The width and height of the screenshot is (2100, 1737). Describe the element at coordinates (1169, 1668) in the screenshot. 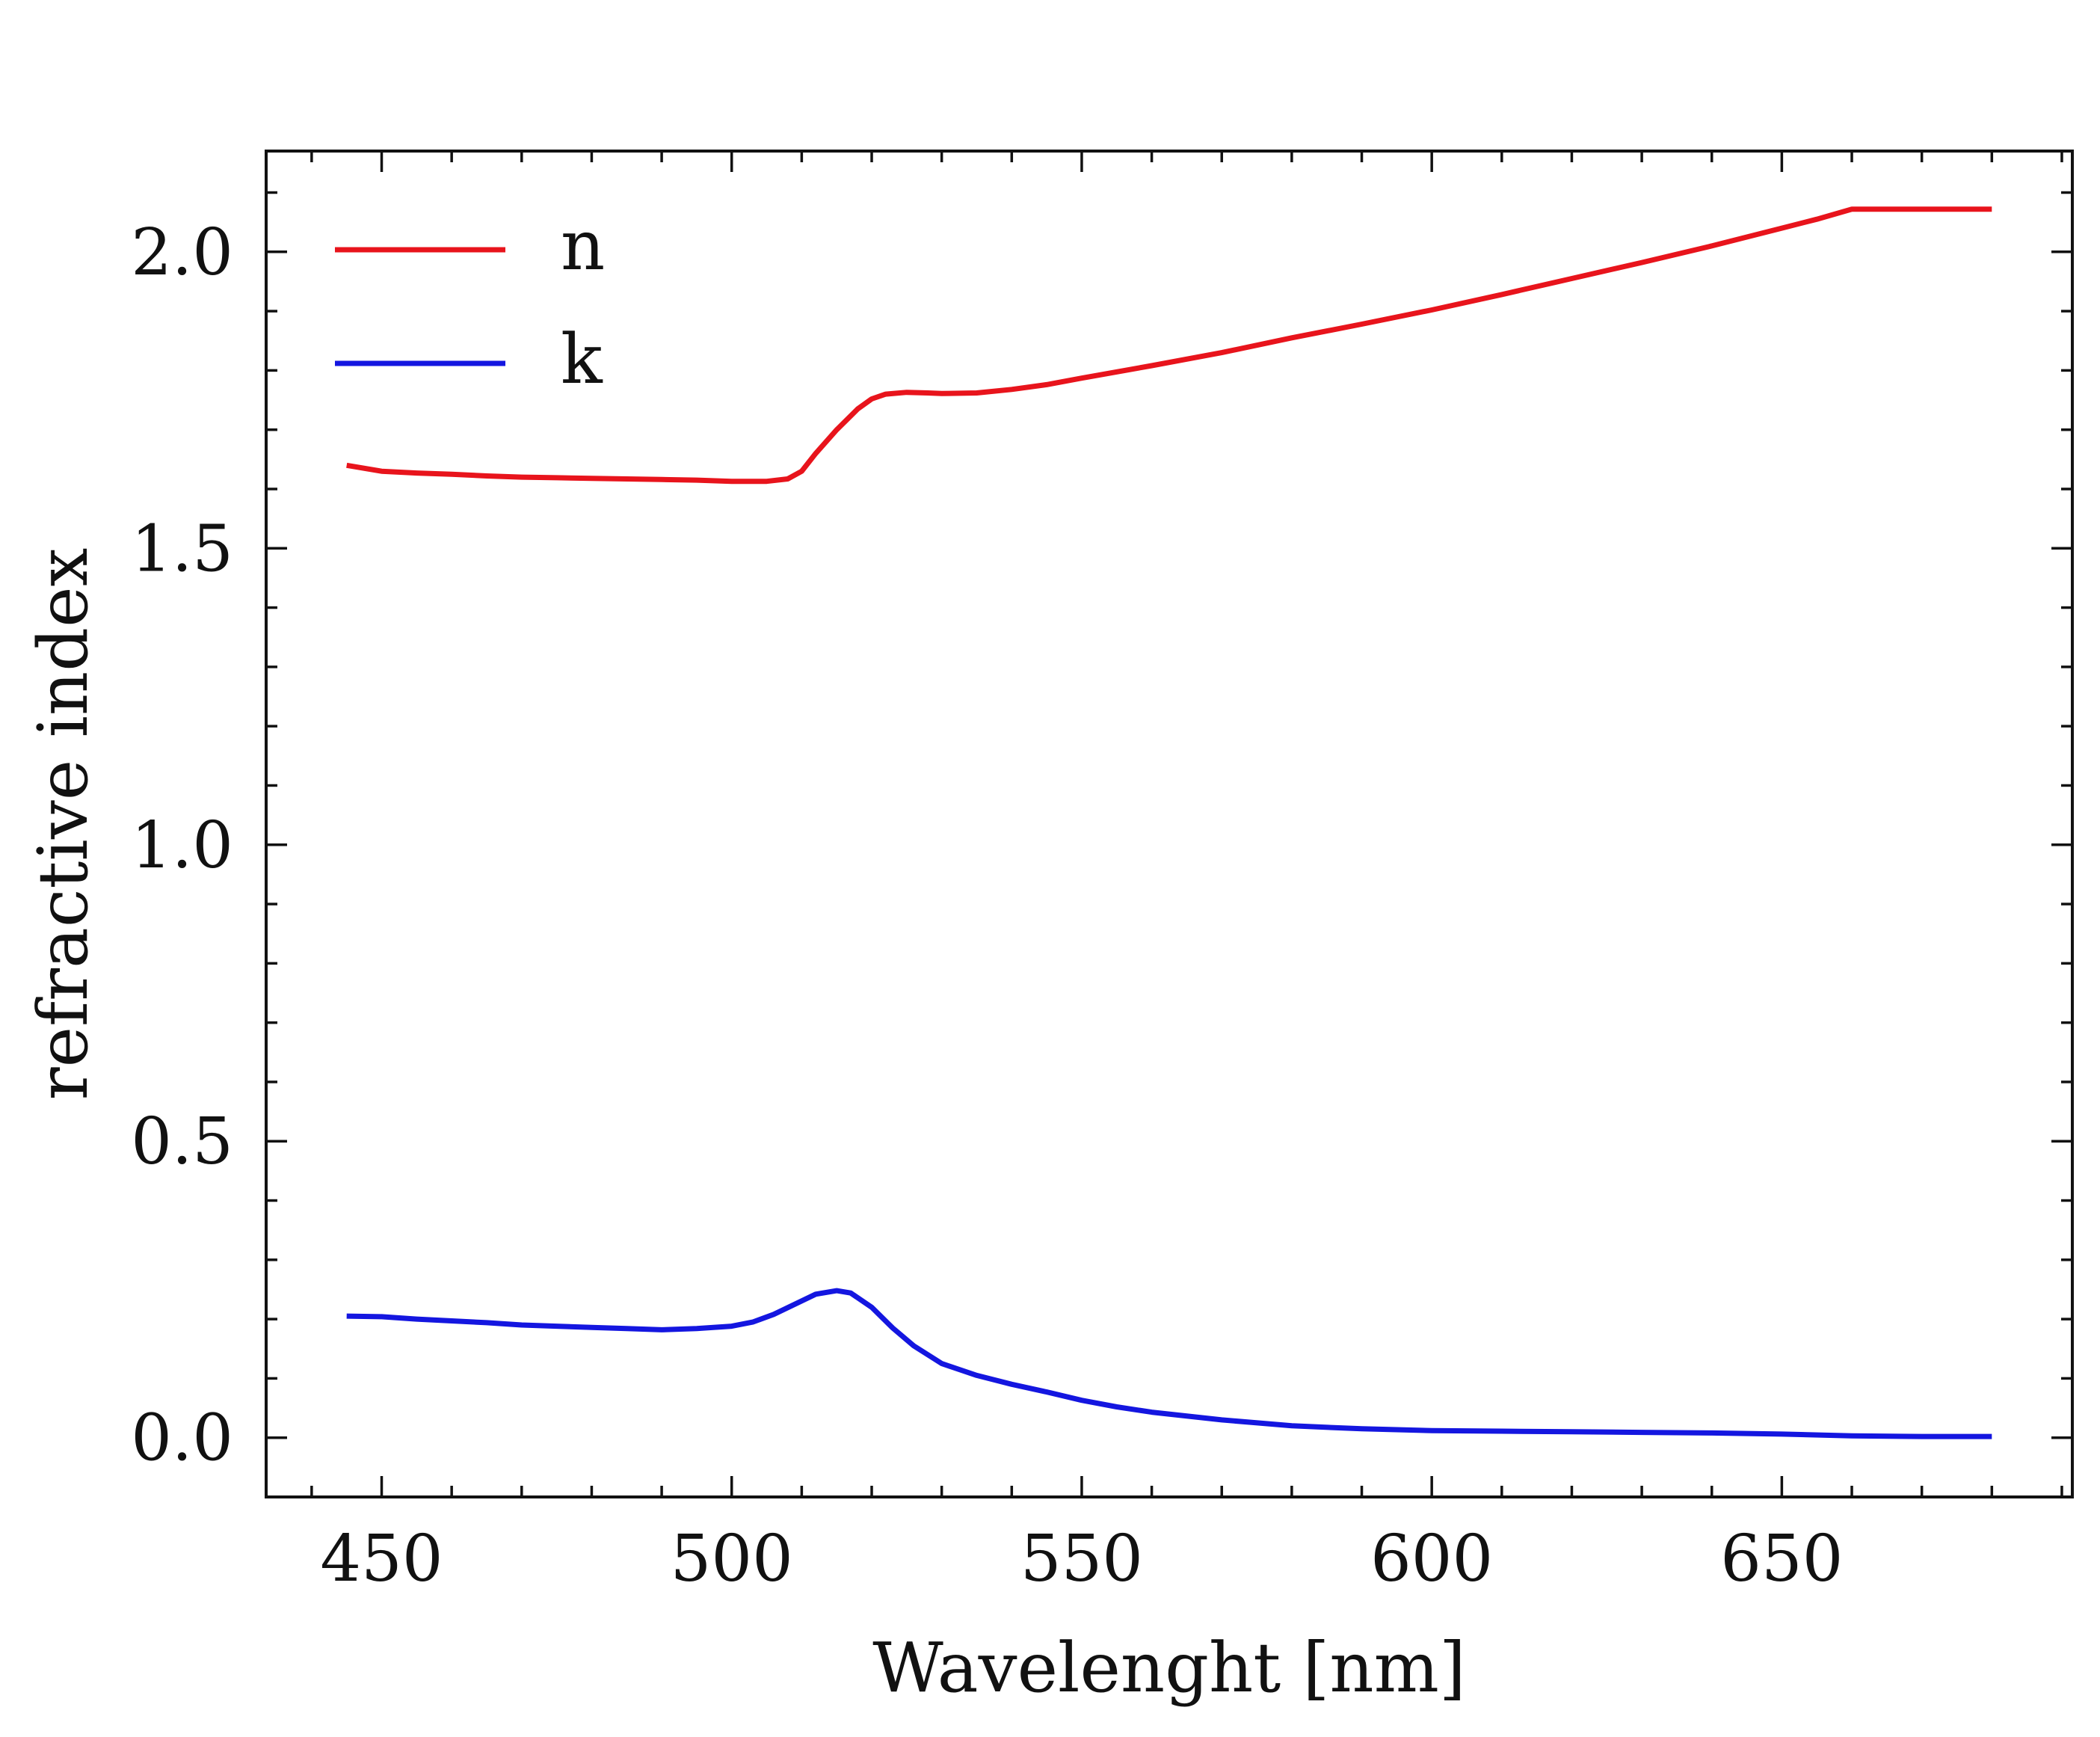

I see `x-axis-label: Wavelenght [nm]` at that location.